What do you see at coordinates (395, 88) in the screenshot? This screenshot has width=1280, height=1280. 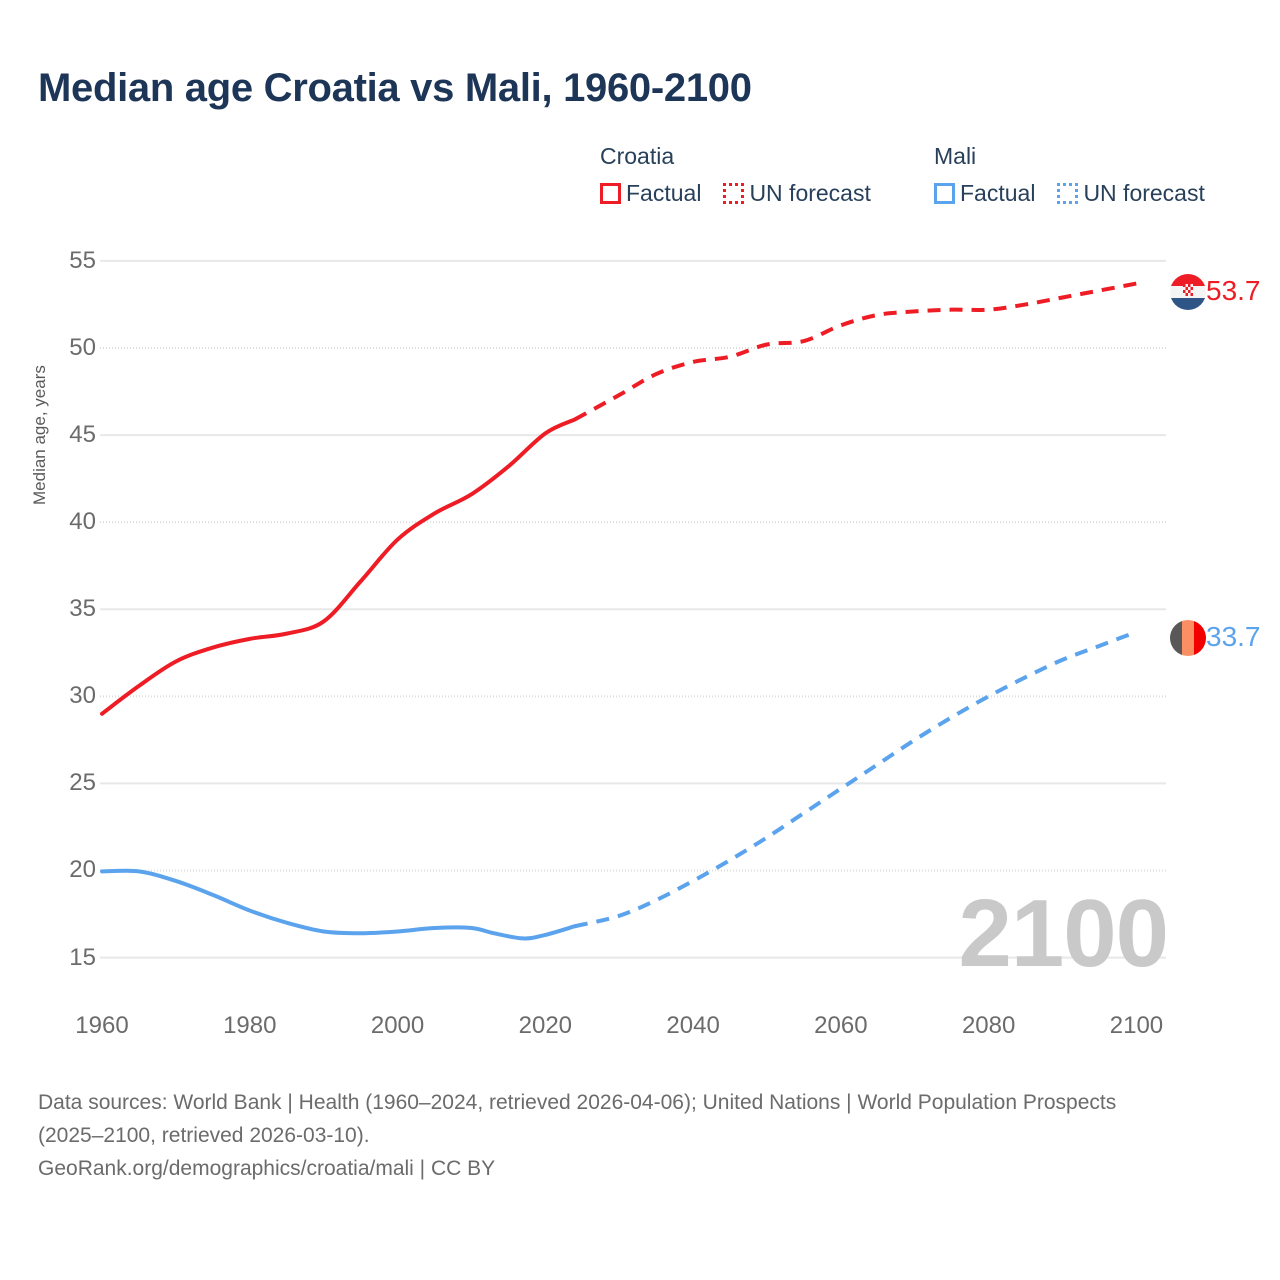 I see `page-title: Median age Croatia vs Mali, 1960-2100` at bounding box center [395, 88].